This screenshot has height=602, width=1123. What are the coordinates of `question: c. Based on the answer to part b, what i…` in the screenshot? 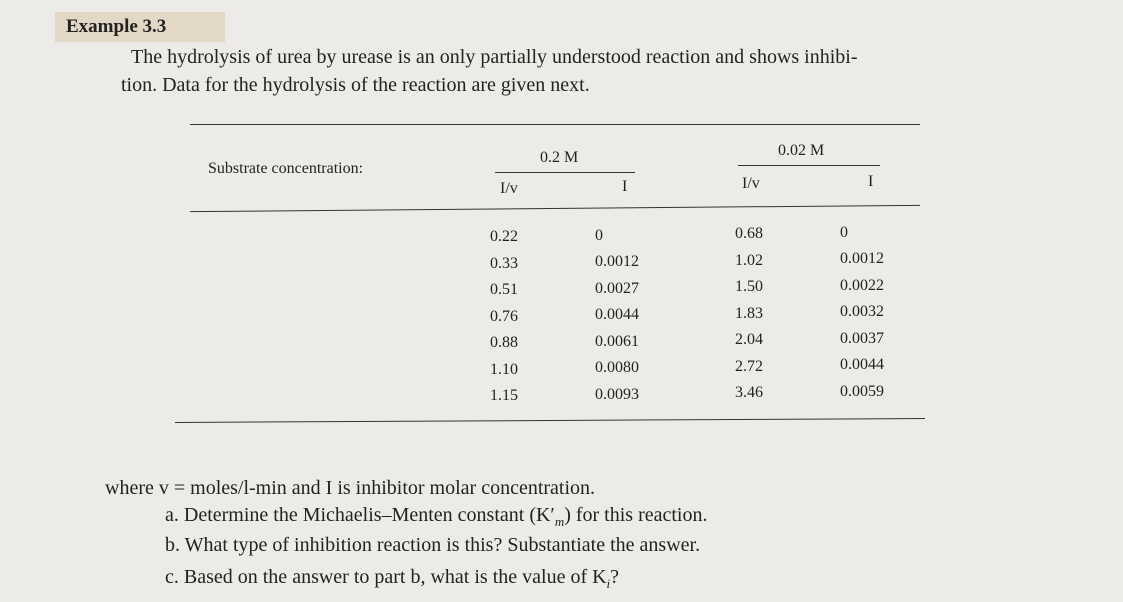 It's located at (392, 579).